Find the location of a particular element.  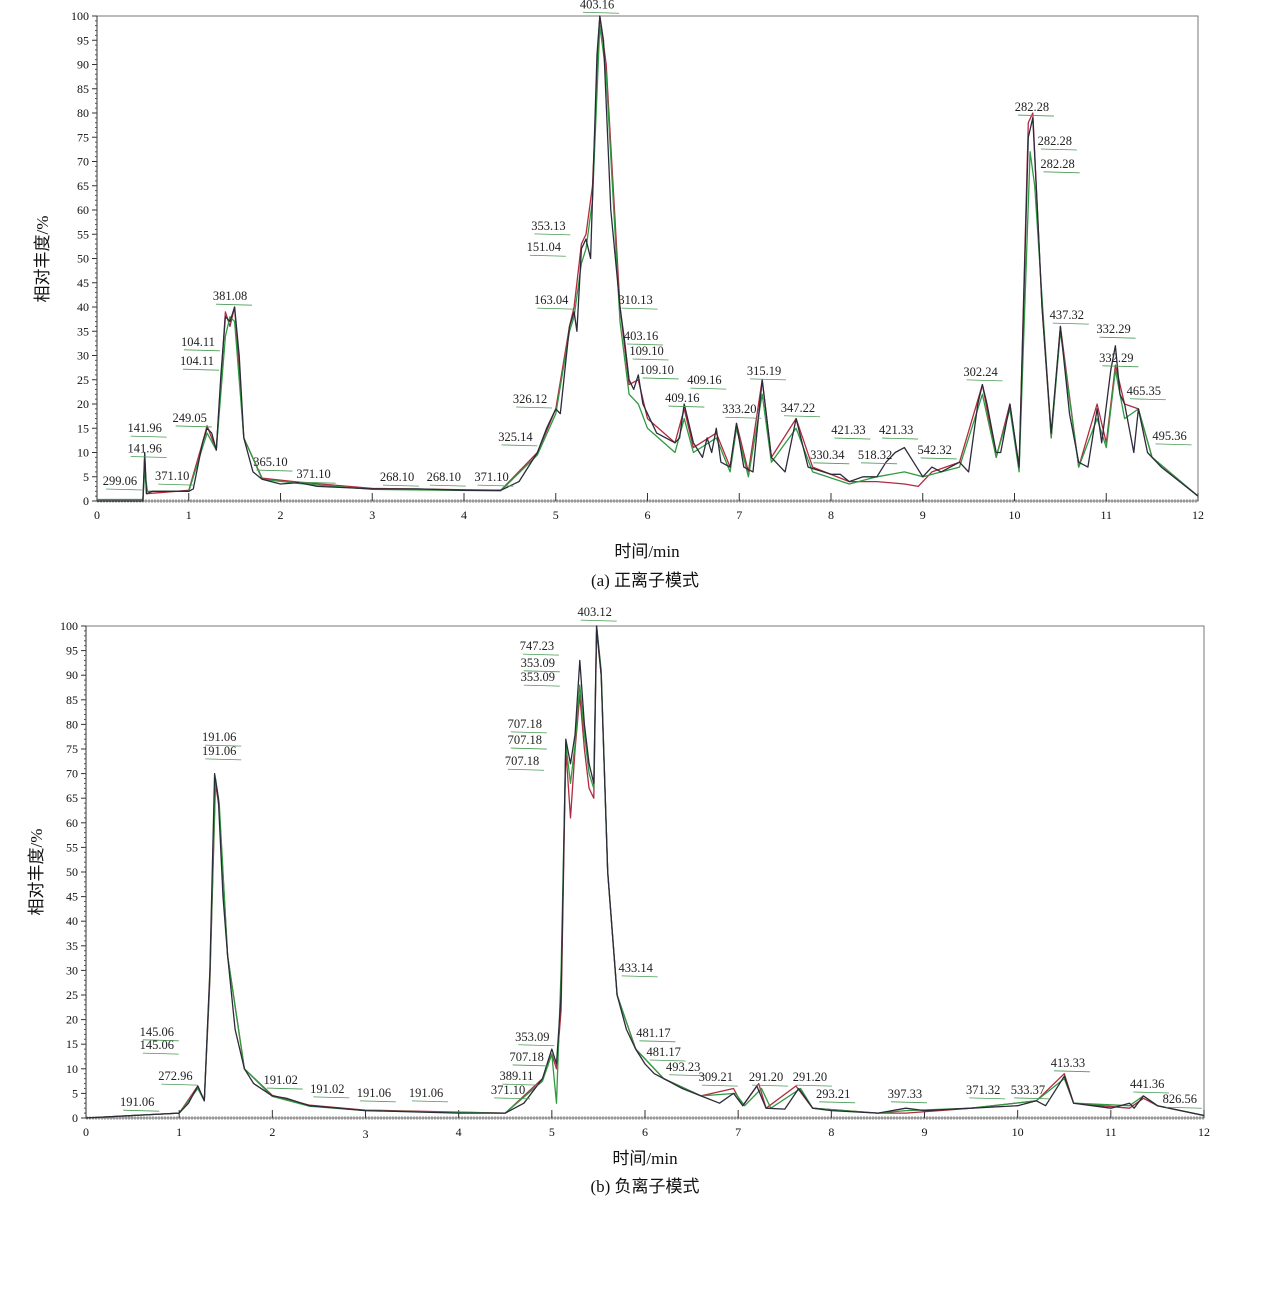

chart-b-y-tick-label: 35 is located at coordinates (72, 946).